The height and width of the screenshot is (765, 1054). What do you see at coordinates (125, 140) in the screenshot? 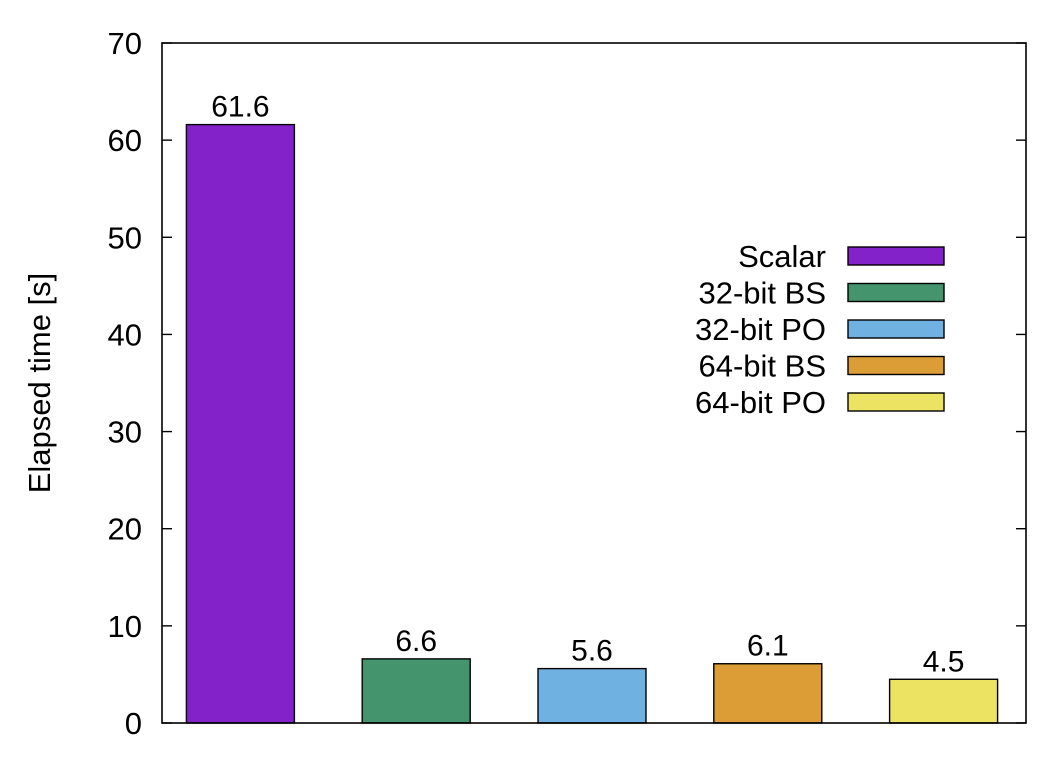
I see `y-tick-label: 60` at bounding box center [125, 140].